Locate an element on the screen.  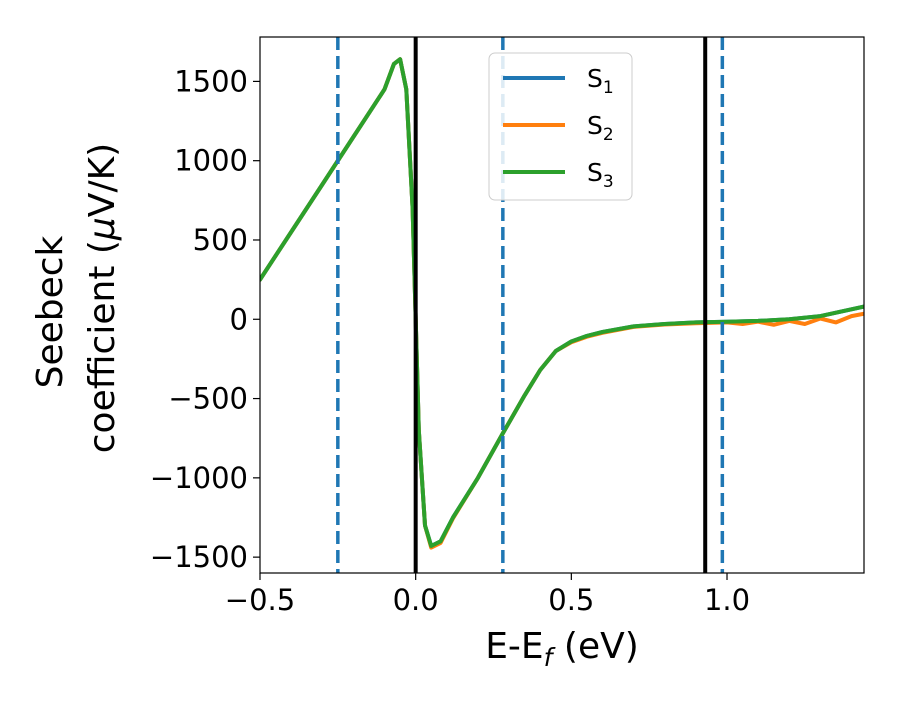
legend-label-s2: S2 is located at coordinates (600, 128).